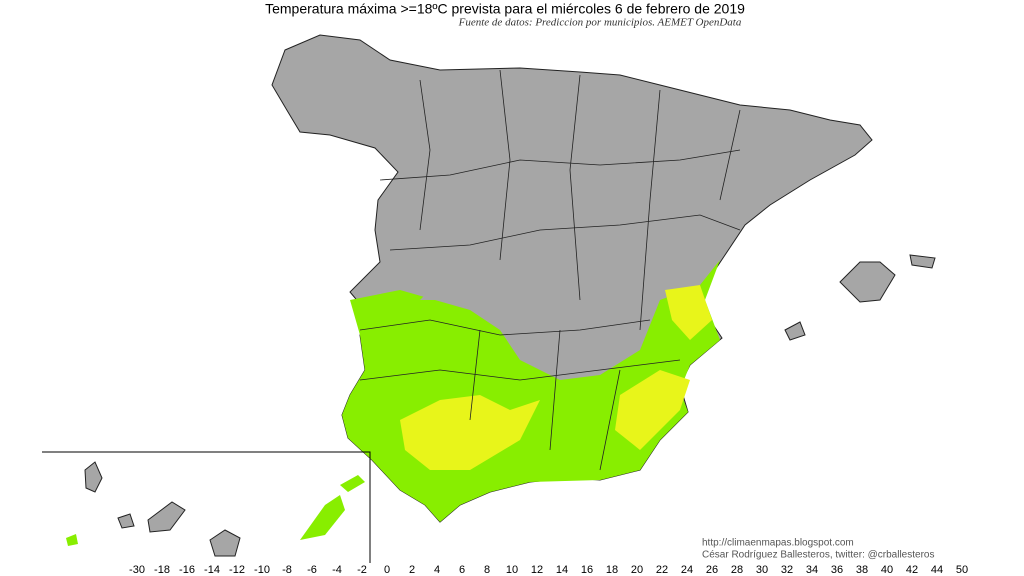 Image resolution: width=1024 pixels, height=576 pixels. Describe the element at coordinates (337, 570) in the screenshot. I see `legend-label: -4` at that location.